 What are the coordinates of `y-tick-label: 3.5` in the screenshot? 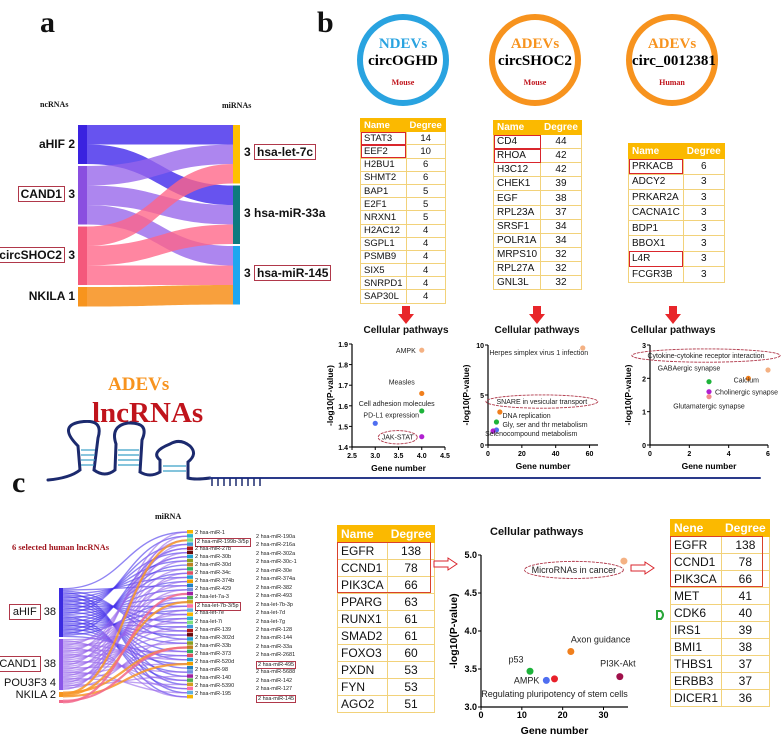 It's located at (470, 669).